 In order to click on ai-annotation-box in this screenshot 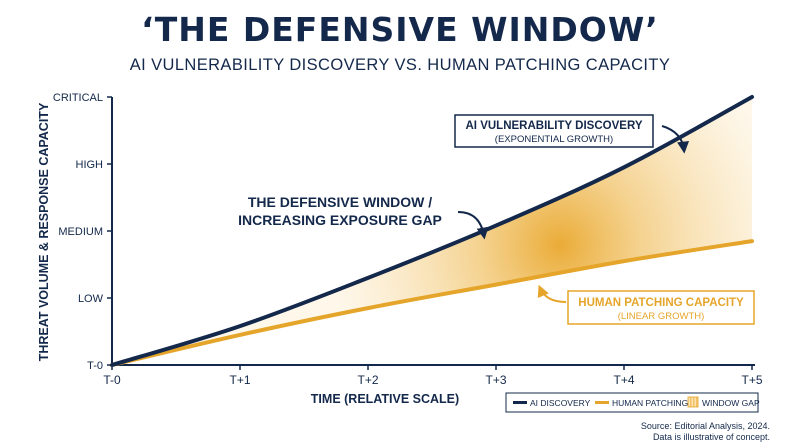, I will do `click(554, 131)`.